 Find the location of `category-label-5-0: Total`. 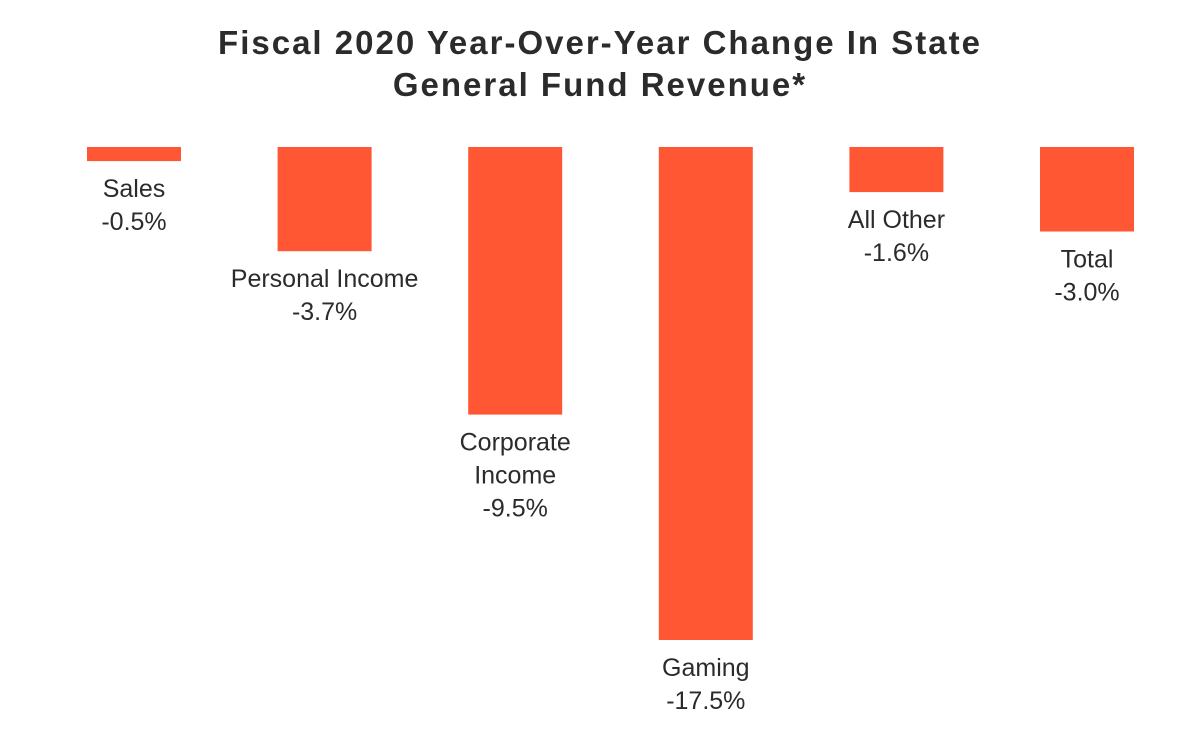

category-label-5-0: Total is located at coordinates (1087, 260).